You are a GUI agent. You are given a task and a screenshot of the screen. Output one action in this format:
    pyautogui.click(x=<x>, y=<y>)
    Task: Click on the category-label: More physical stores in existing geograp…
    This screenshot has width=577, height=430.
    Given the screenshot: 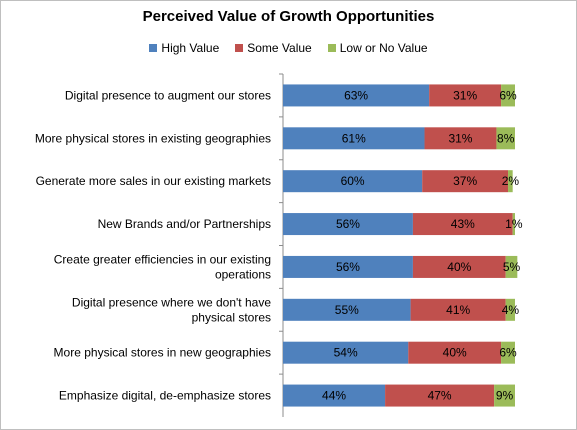 What is the action you would take?
    pyautogui.click(x=153, y=138)
    